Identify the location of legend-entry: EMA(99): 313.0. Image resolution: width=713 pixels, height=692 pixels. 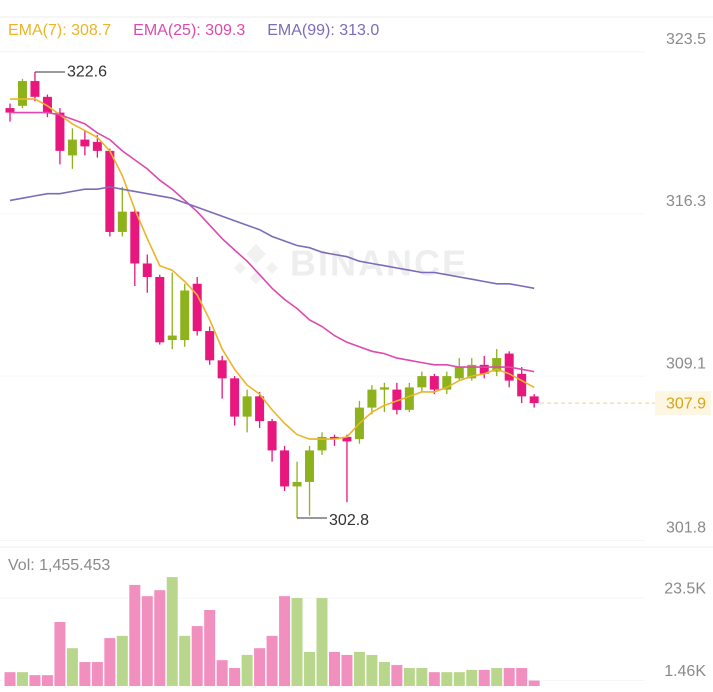
(323, 30).